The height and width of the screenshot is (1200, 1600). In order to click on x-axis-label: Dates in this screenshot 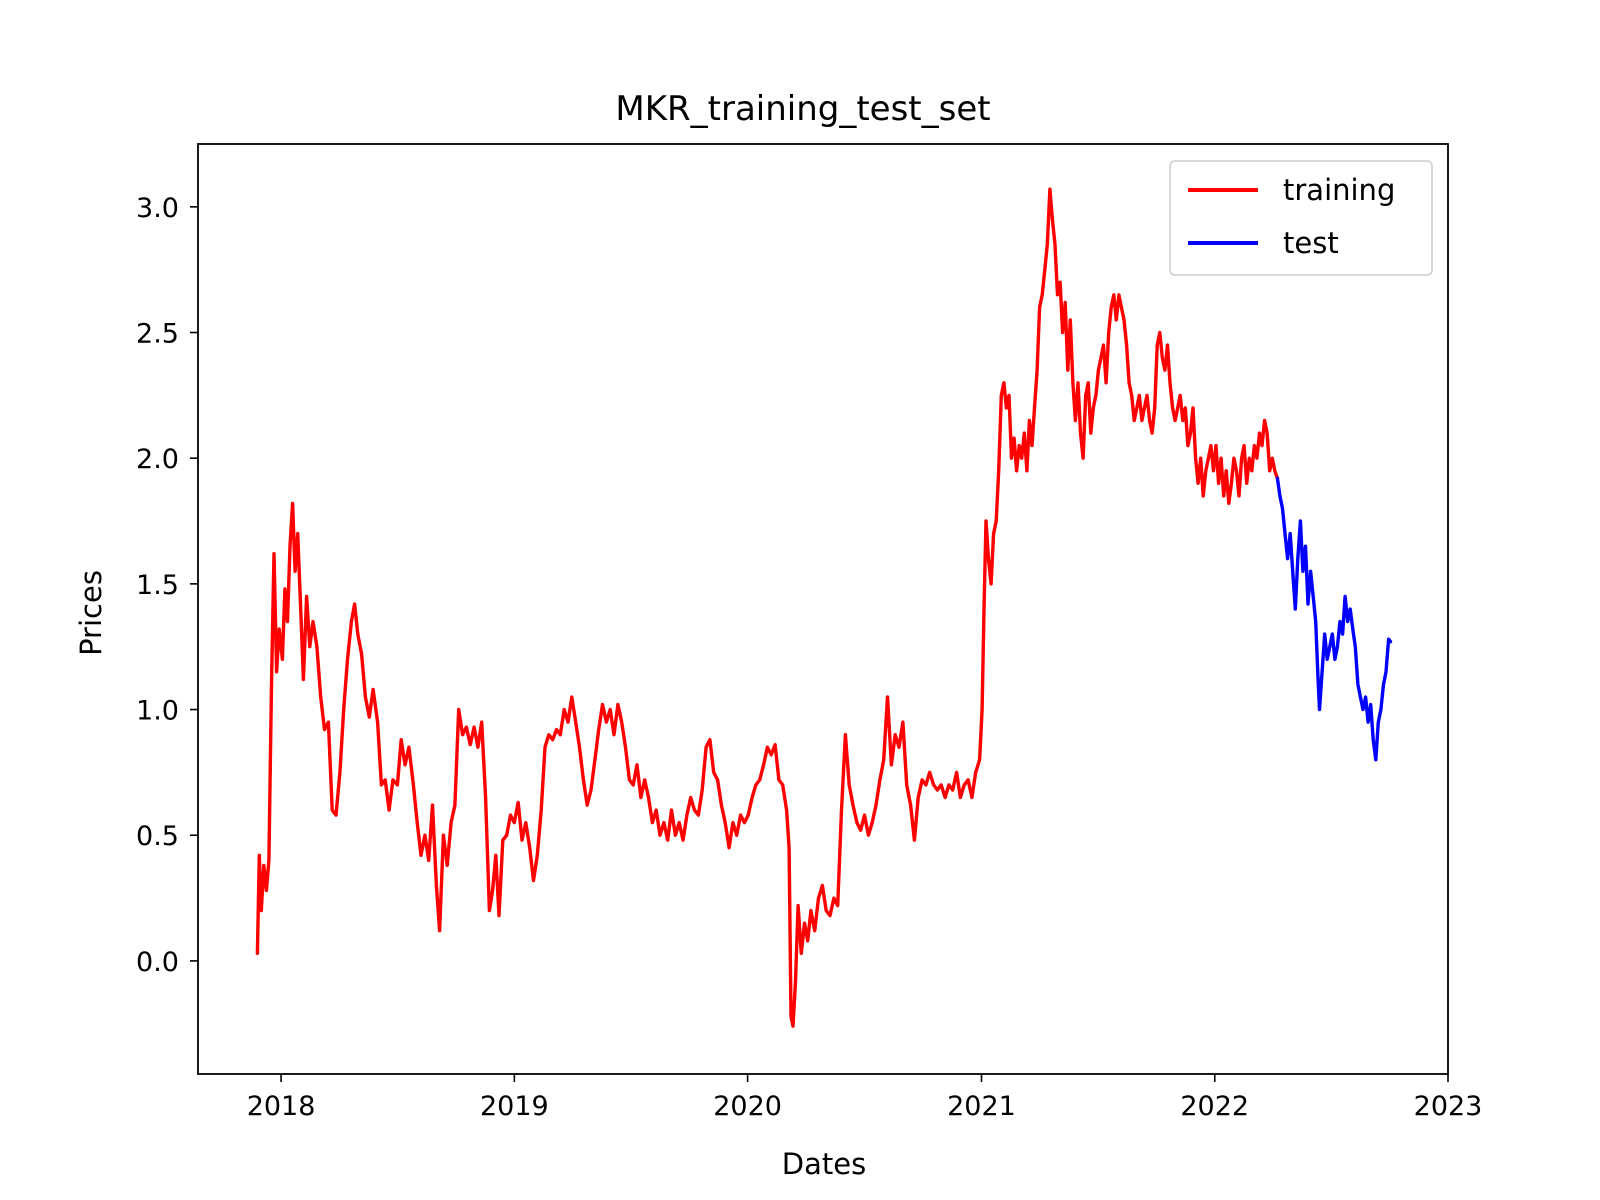, I will do `click(824, 1164)`.